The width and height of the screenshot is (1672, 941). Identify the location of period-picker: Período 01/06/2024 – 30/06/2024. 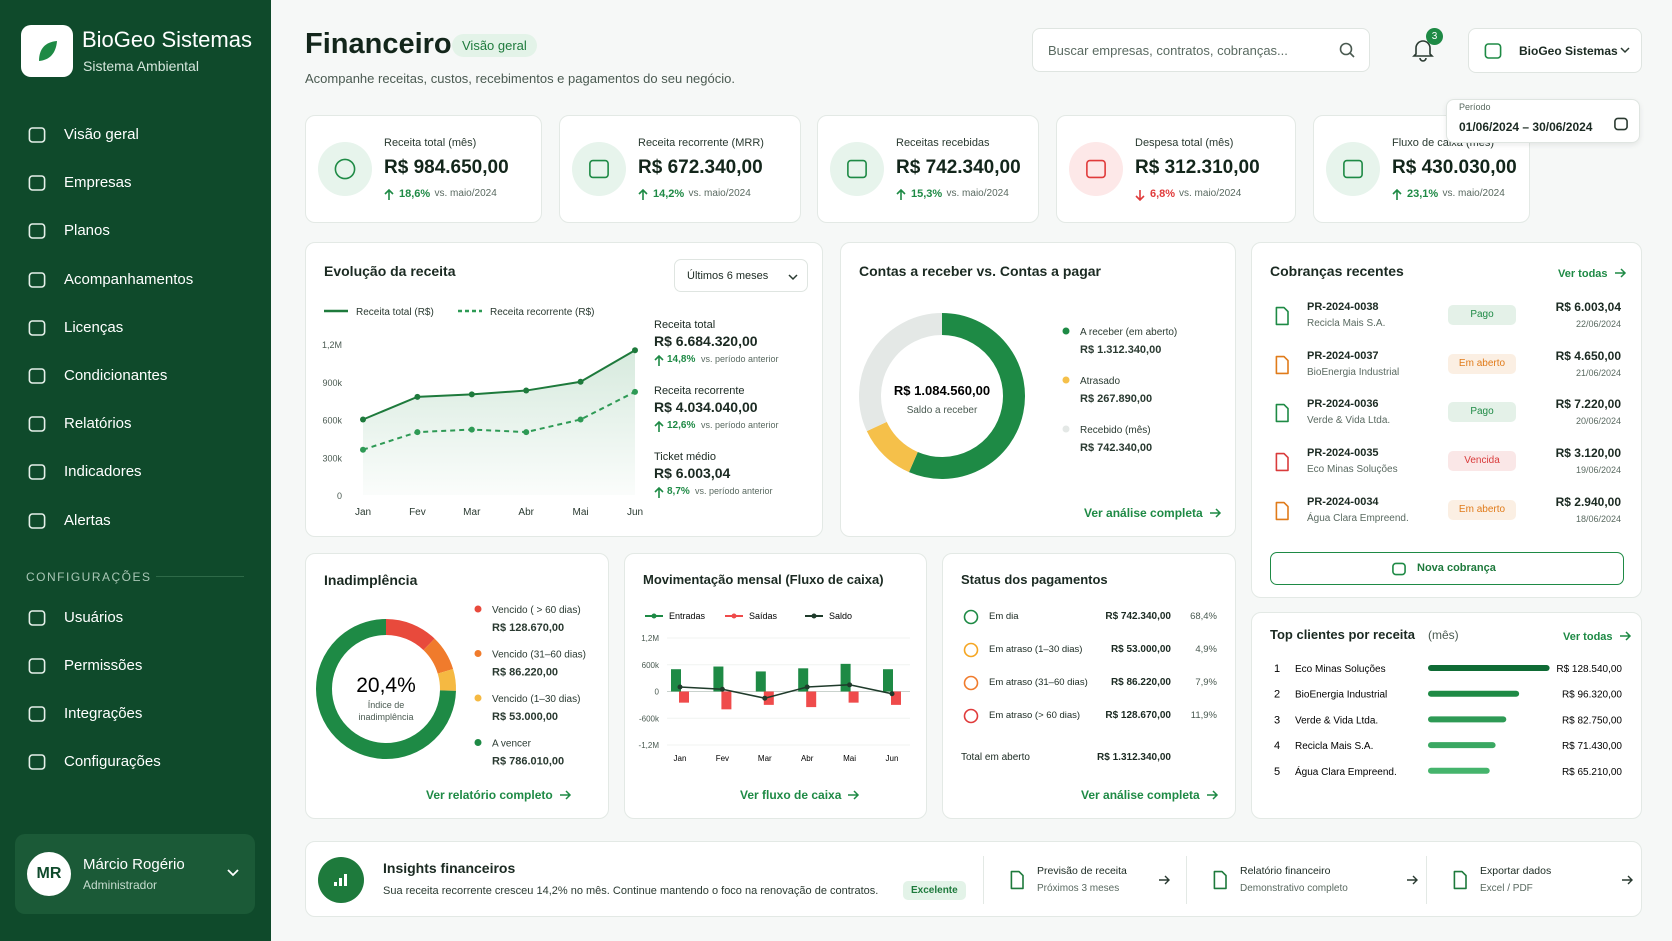
(1543, 121).